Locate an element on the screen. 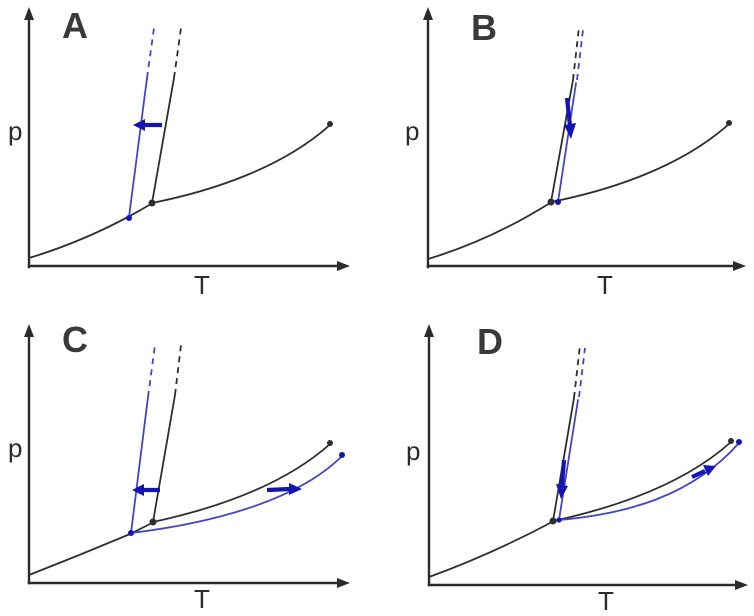 Image resolution: width=754 pixels, height=616 pixels. shift-arrow-along-curve-head-icon is located at coordinates (709, 470).